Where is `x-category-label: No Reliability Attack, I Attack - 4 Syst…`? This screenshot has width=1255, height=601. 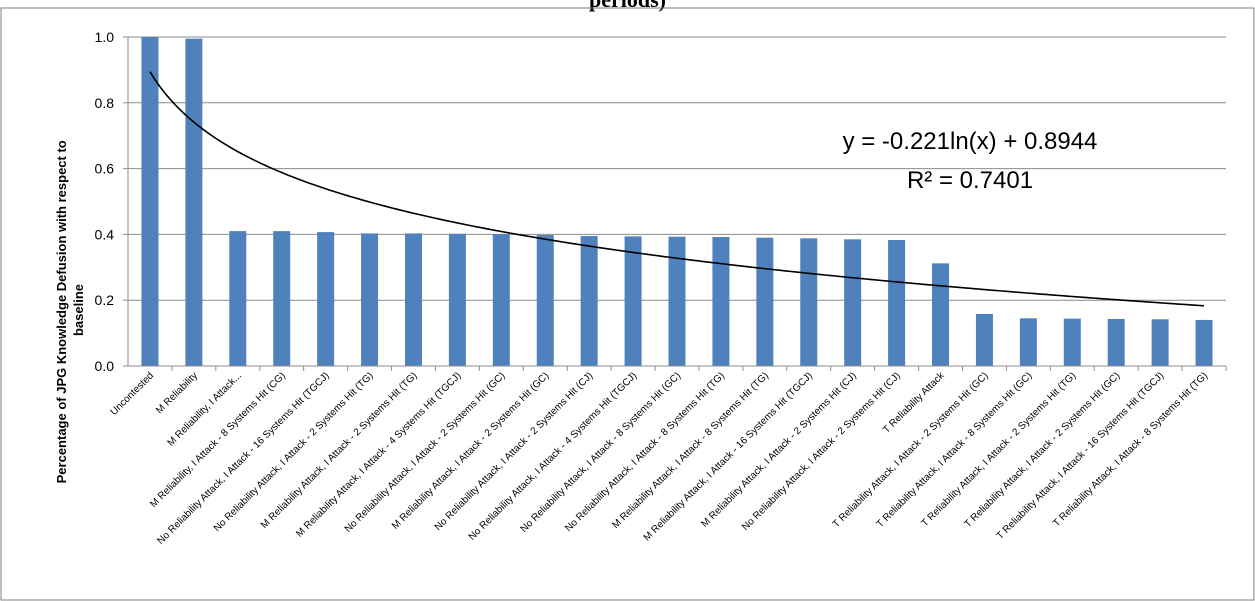
x-category-label: No Reliability Attack, I Attack - 4 Syst… is located at coordinates (553, 456).